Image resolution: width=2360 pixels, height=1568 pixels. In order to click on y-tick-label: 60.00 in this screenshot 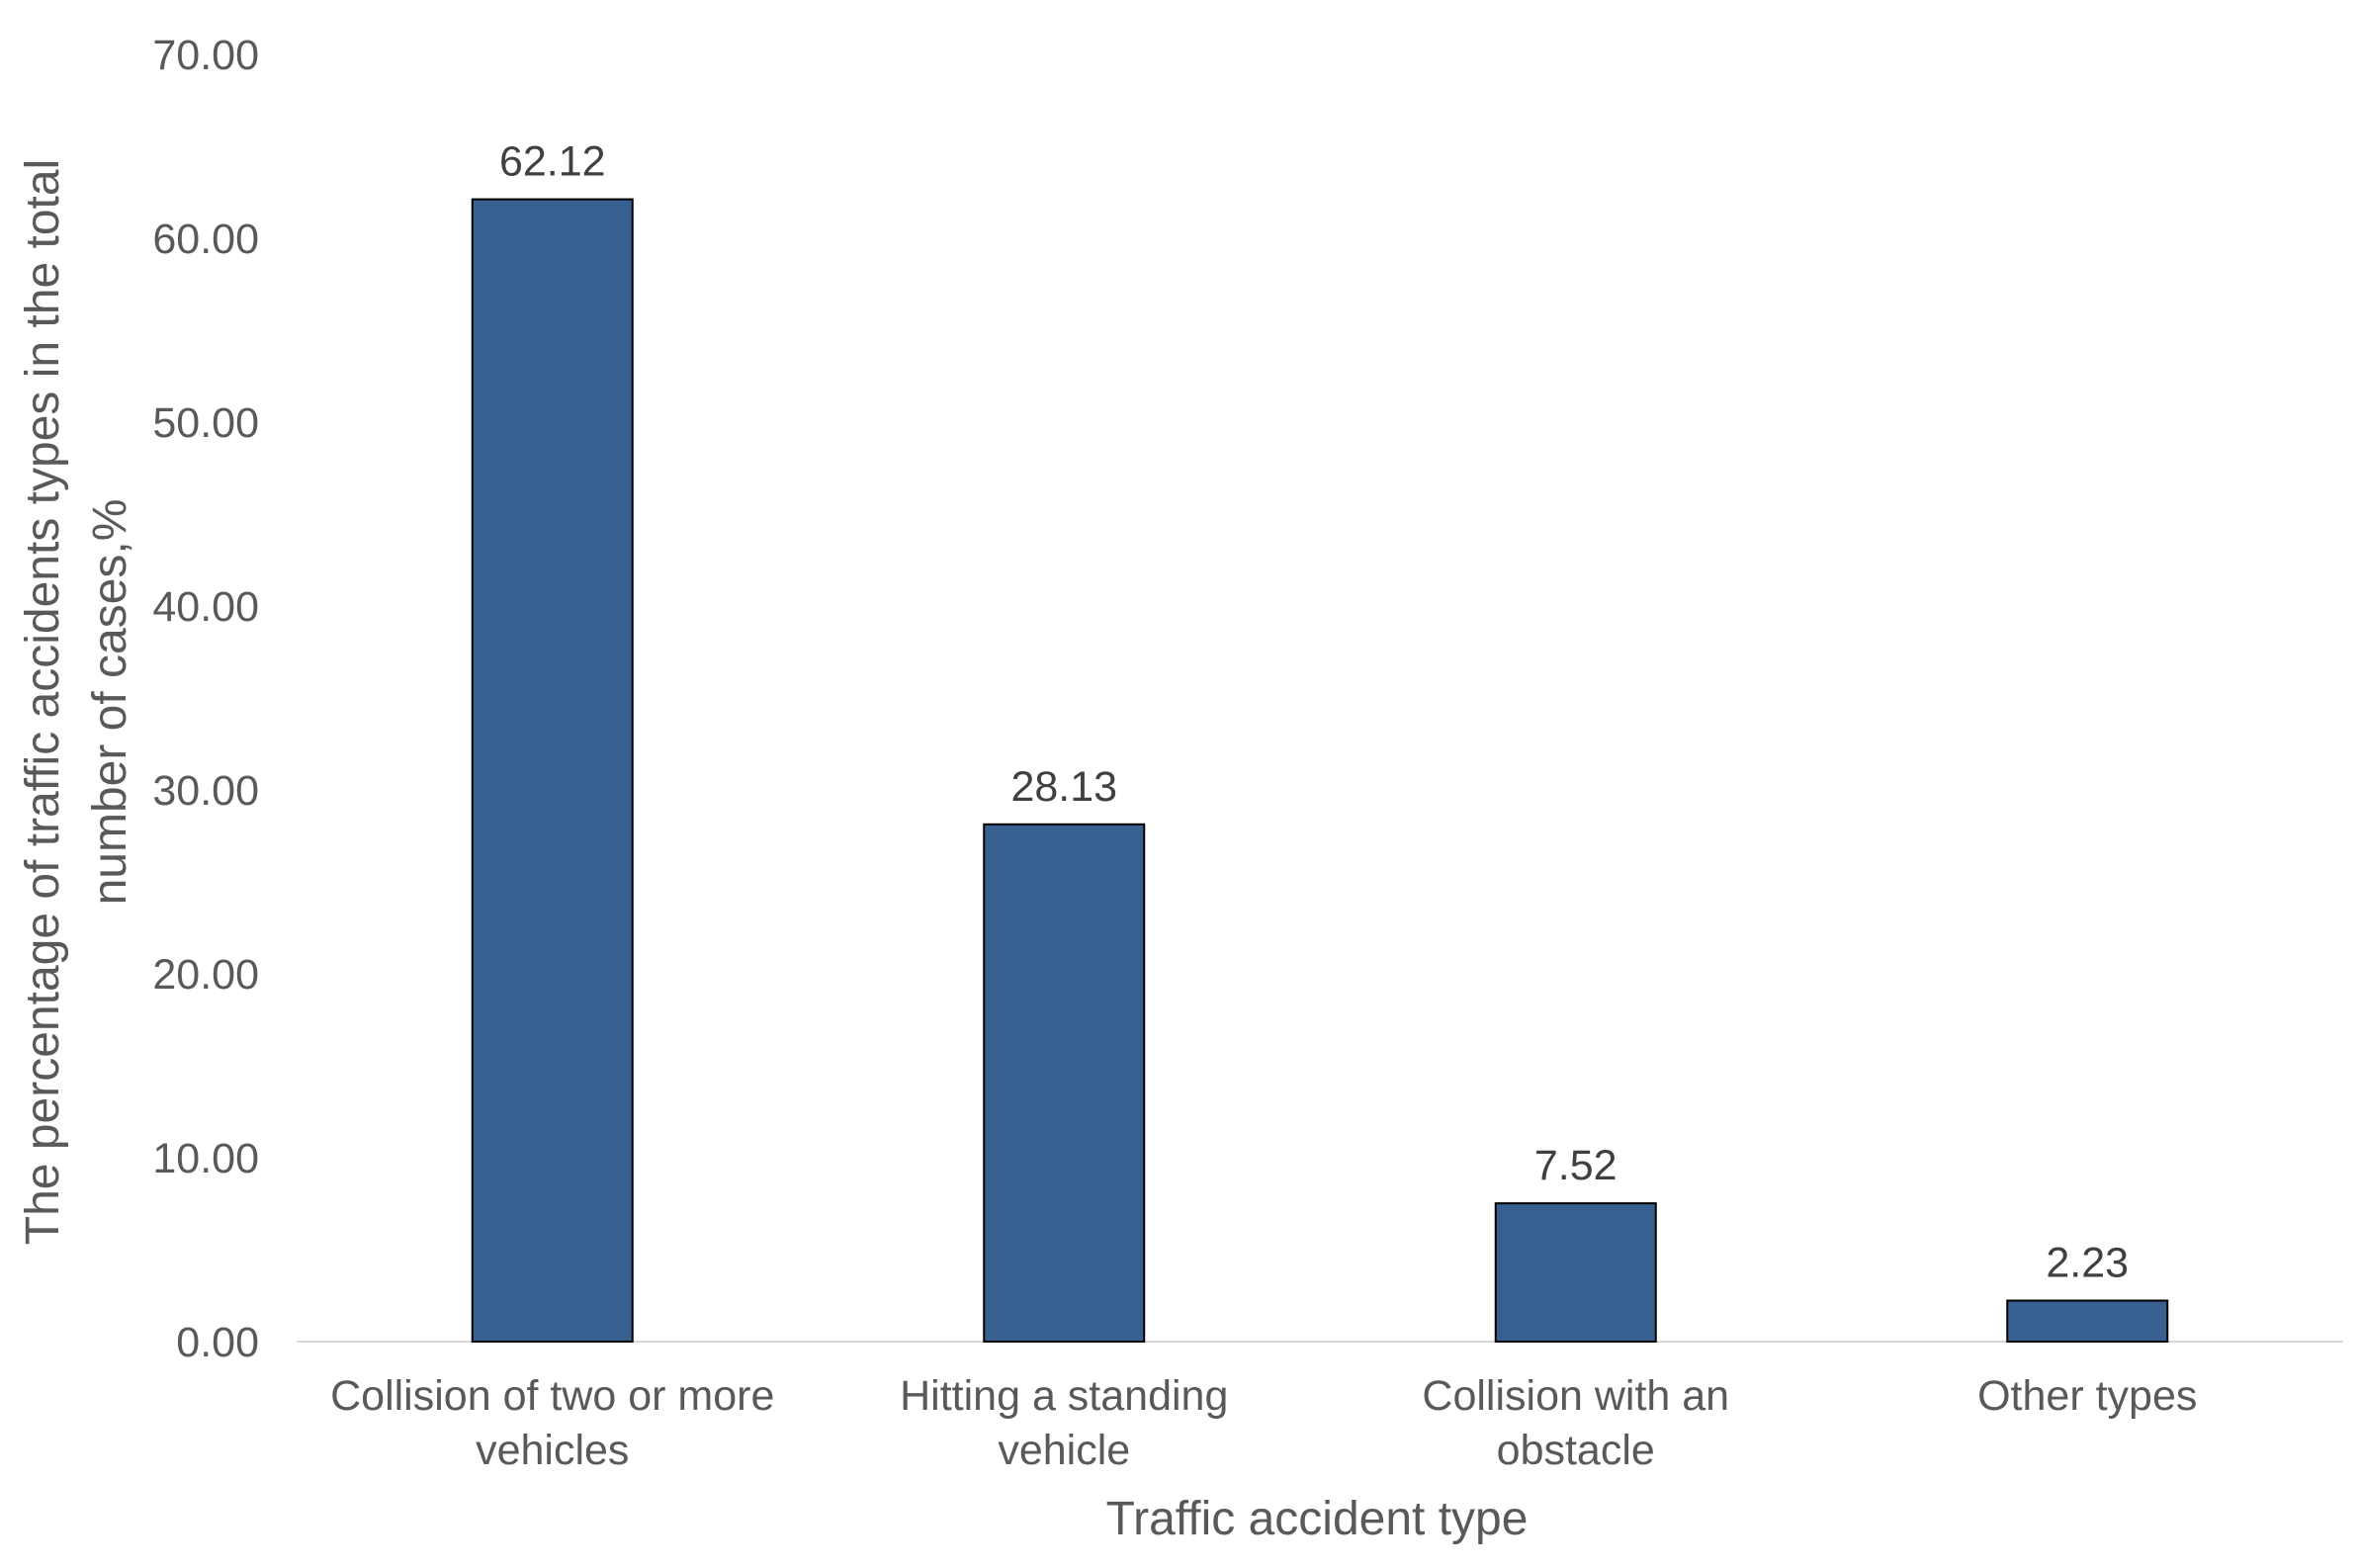, I will do `click(205, 240)`.